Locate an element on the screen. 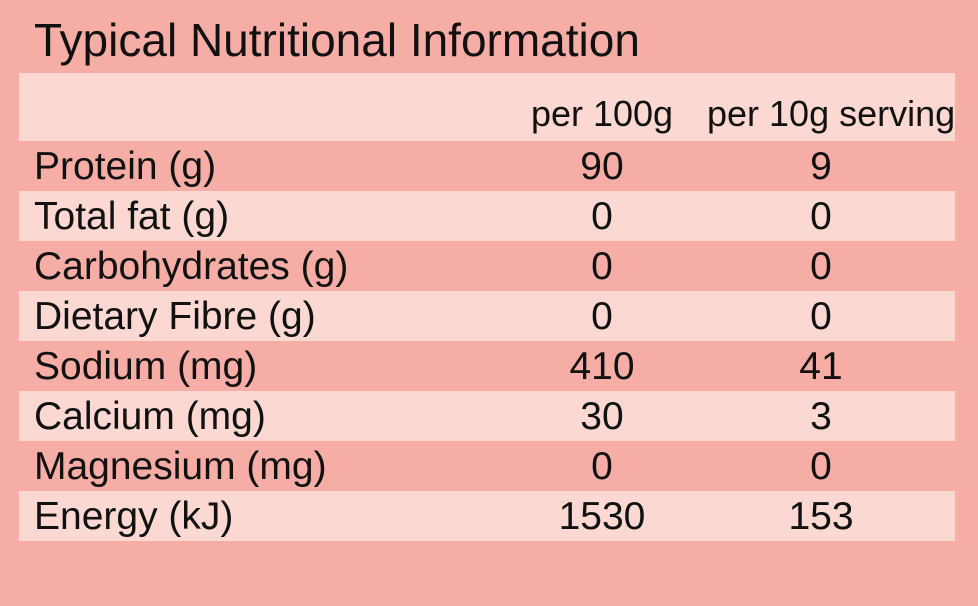 This screenshot has width=978, height=606. table-header-row: per 100g per 10g serving is located at coordinates (487, 107).